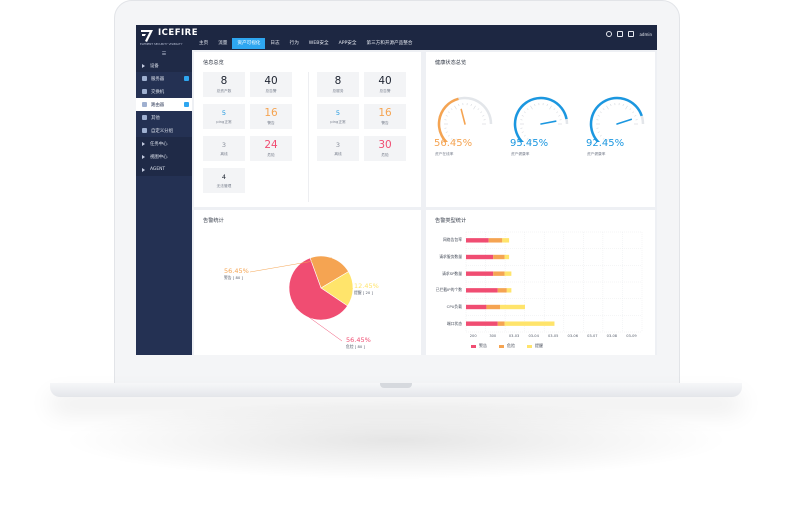 The width and height of the screenshot is (792, 522). Describe the element at coordinates (452, 240) in the screenshot. I see `bar-category-label: 网络告包率` at that location.